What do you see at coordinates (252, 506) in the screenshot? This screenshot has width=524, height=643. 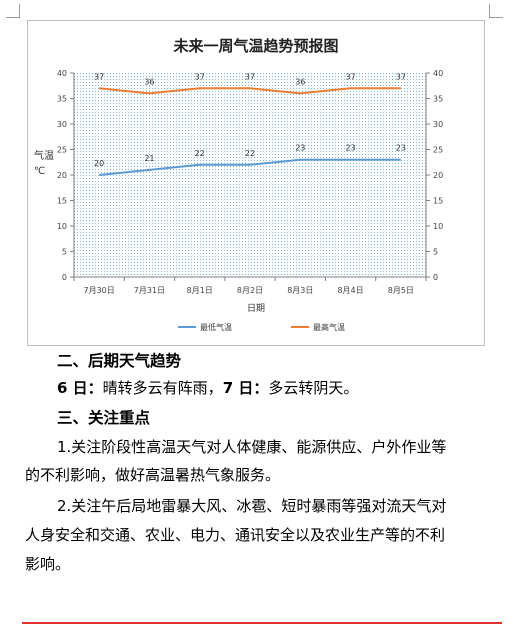 I see `para-2-line-1: 2.关注午后局地雷暴大风、冰雹、短时暴雨等强对流天气对` at bounding box center [252, 506].